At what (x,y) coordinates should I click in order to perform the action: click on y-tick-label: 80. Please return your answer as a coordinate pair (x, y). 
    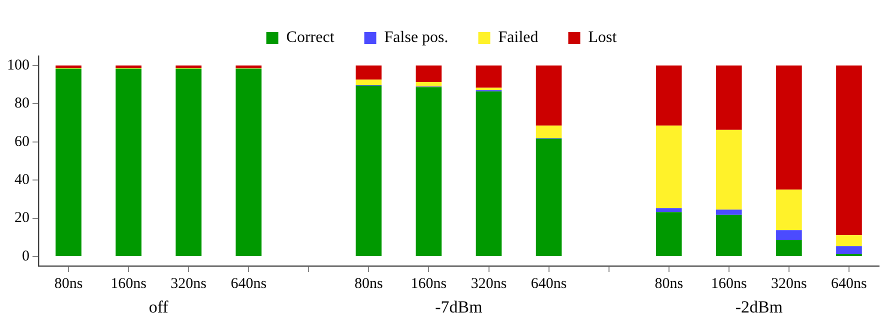
    Looking at the image, I should click on (22, 104).